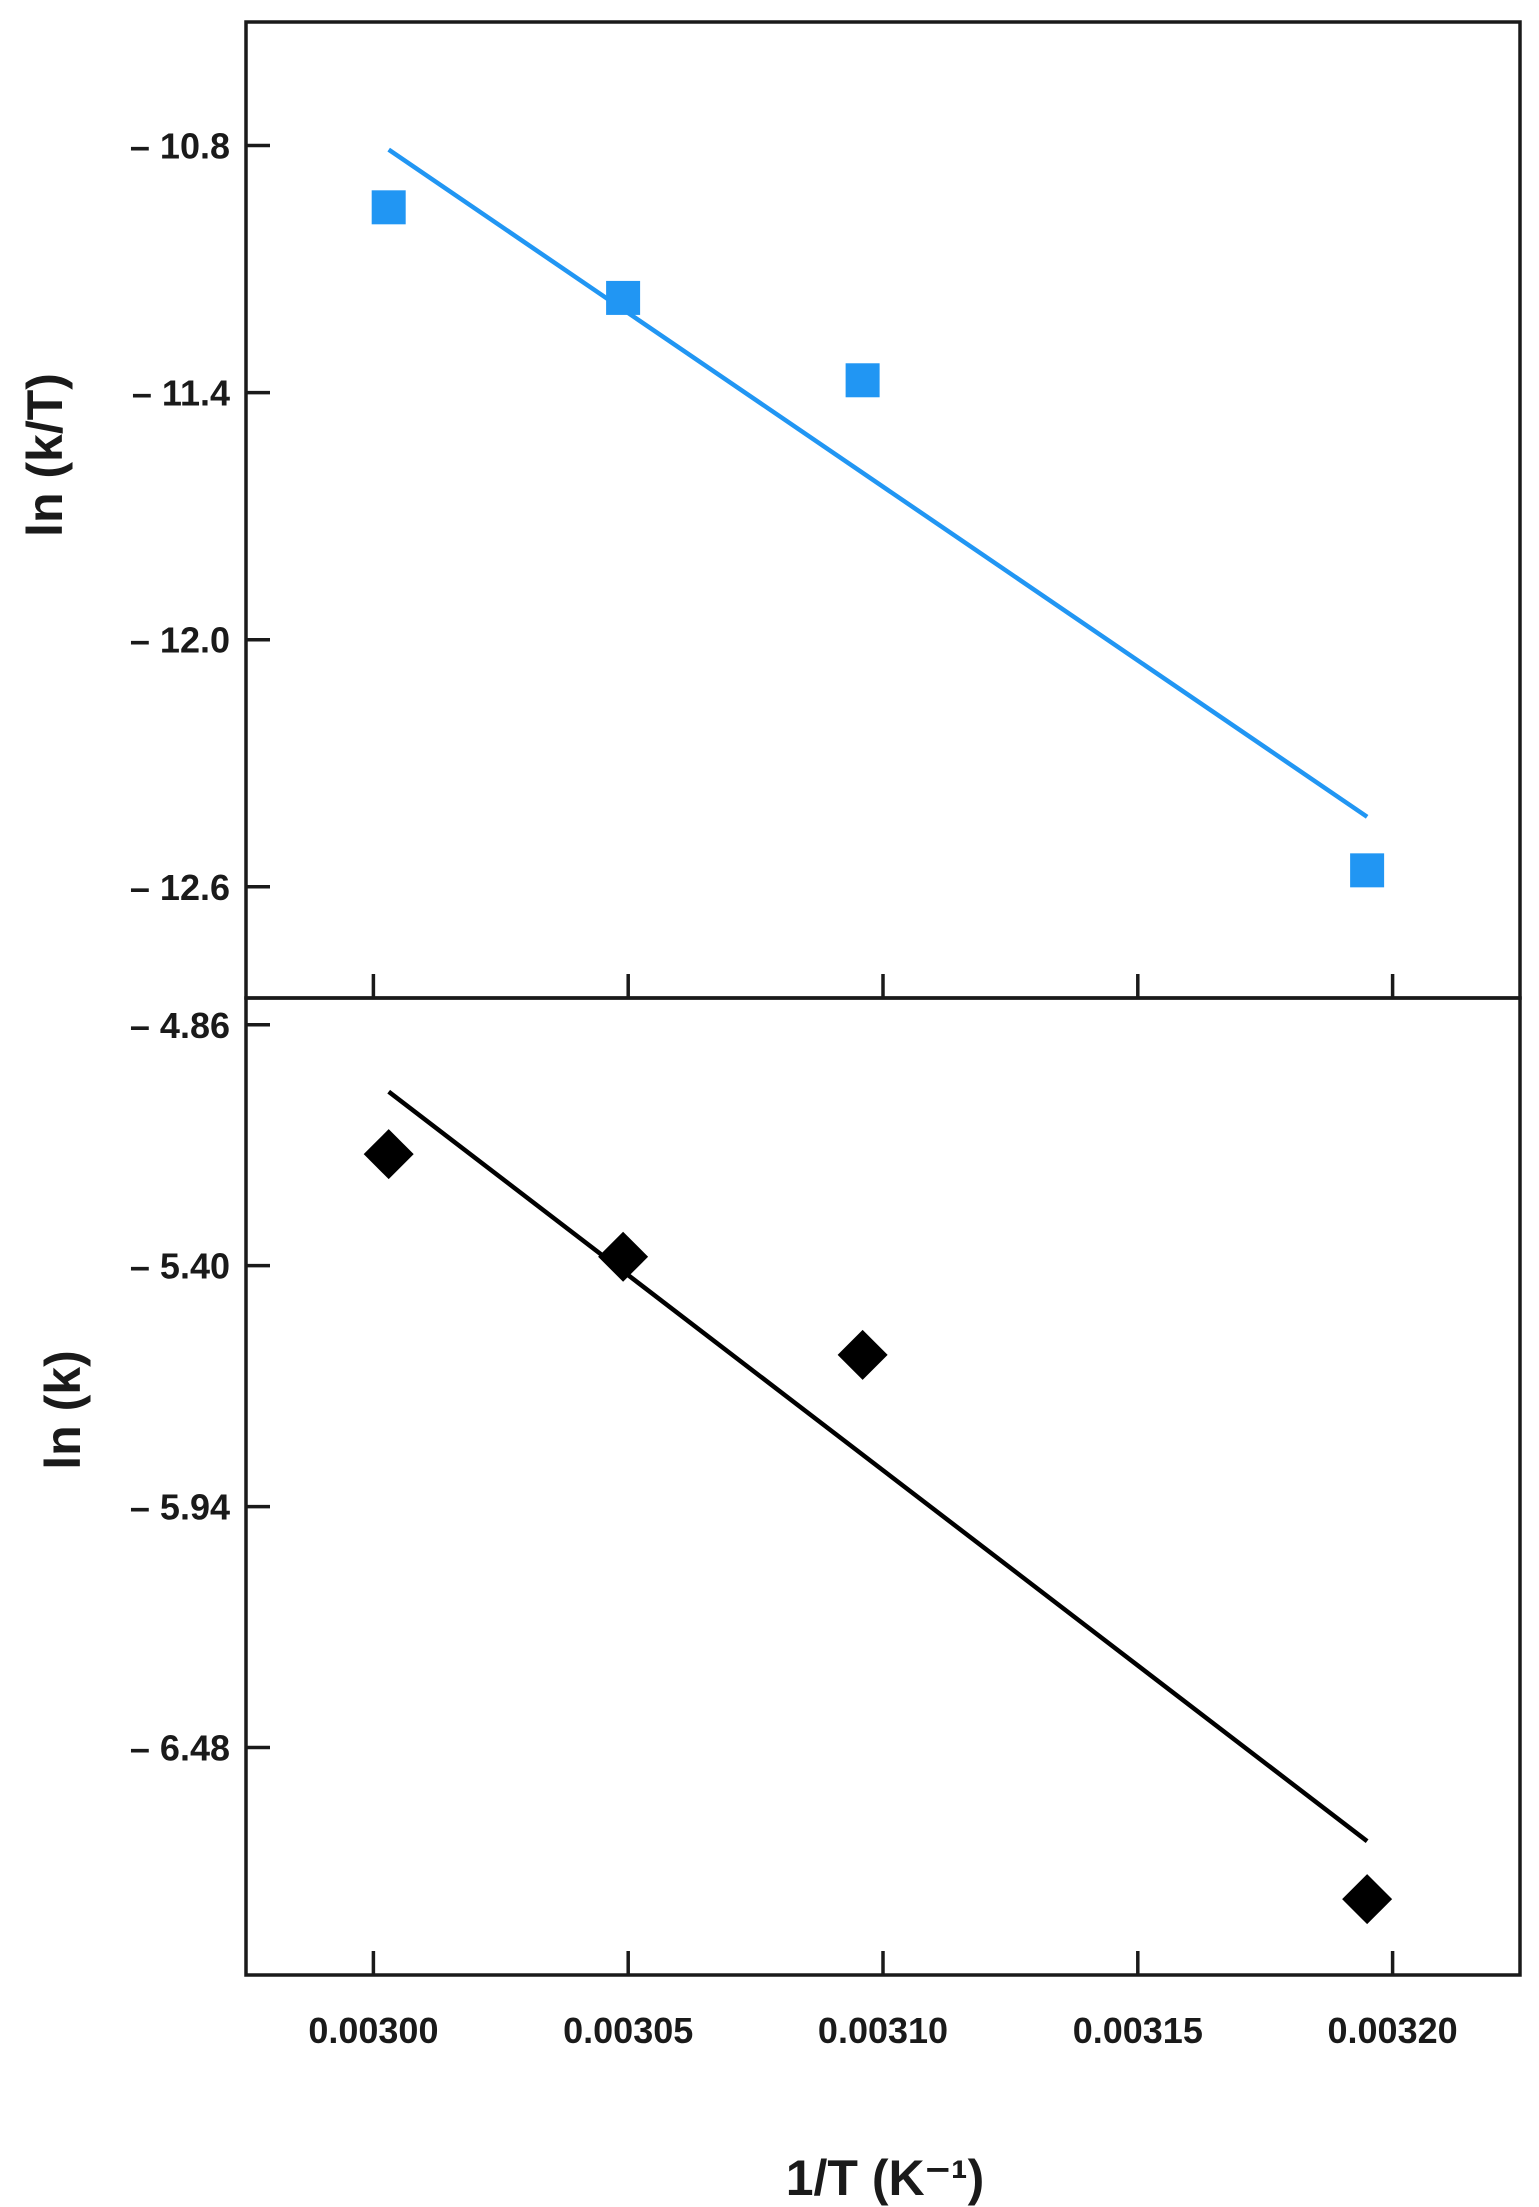 This screenshot has height=2207, width=1539. I want to click on y-tick-label: – 11.4, so click(181, 393).